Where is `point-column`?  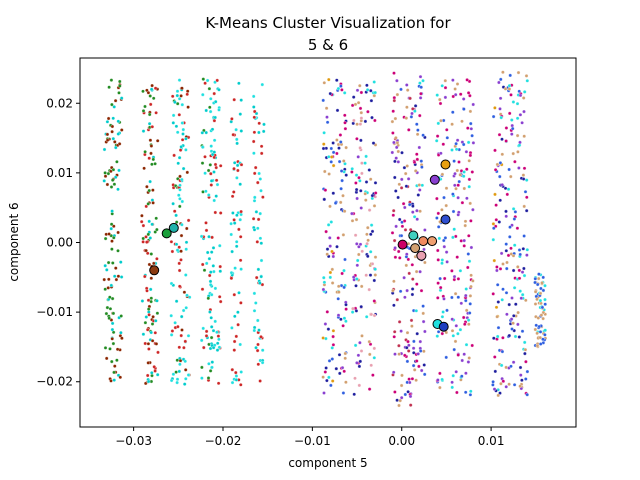 point-column is located at coordinates (215, 232).